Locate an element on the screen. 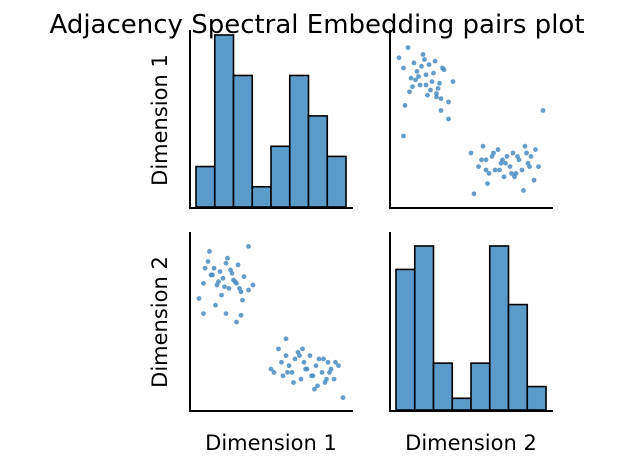 This screenshot has height=464, width=639. y-label-dimension-1: Dimension 1 is located at coordinates (160, 120).